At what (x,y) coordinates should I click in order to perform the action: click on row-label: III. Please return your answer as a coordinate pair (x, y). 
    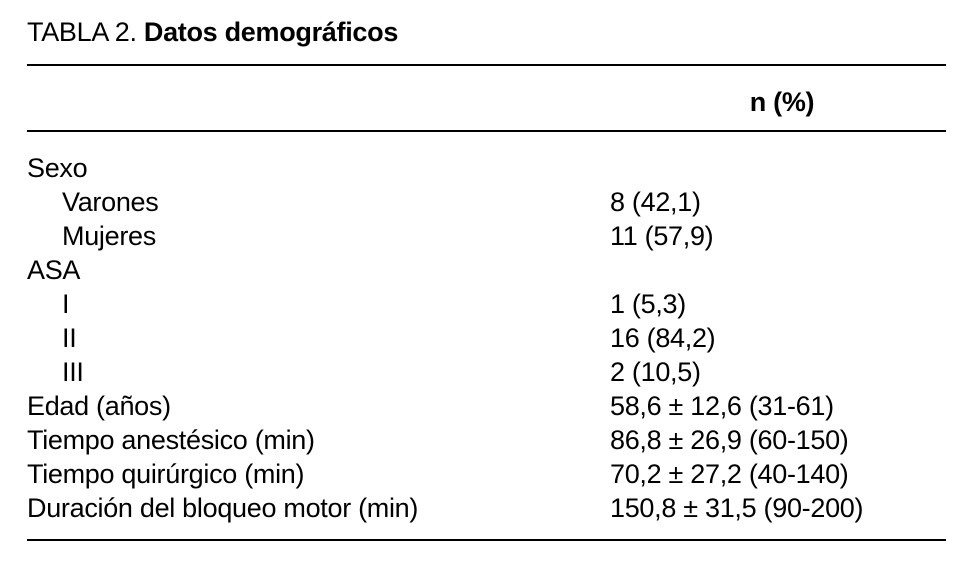
    Looking at the image, I should click on (73, 372).